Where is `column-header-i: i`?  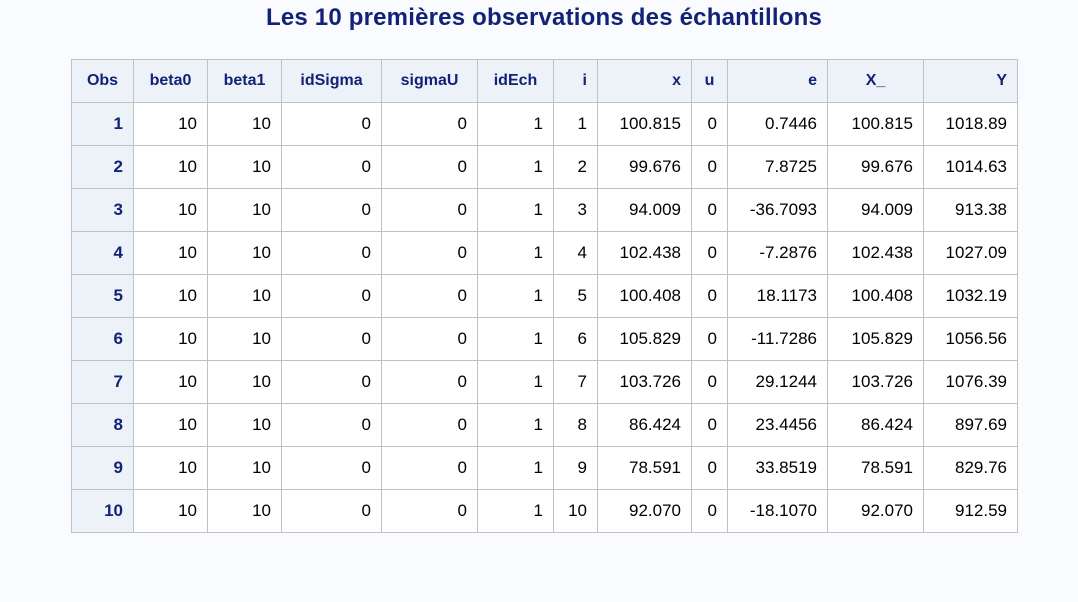 column-header-i: i is located at coordinates (575, 81).